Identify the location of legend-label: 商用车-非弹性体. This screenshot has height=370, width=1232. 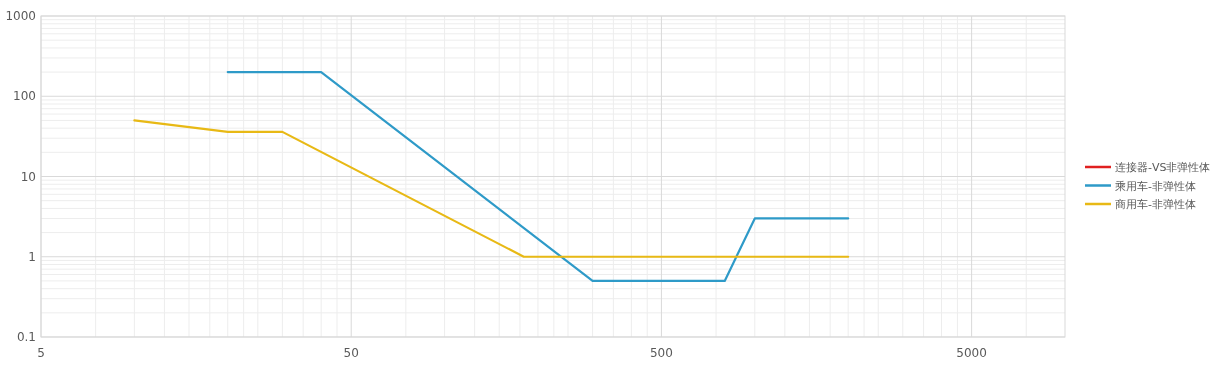
(1155, 204).